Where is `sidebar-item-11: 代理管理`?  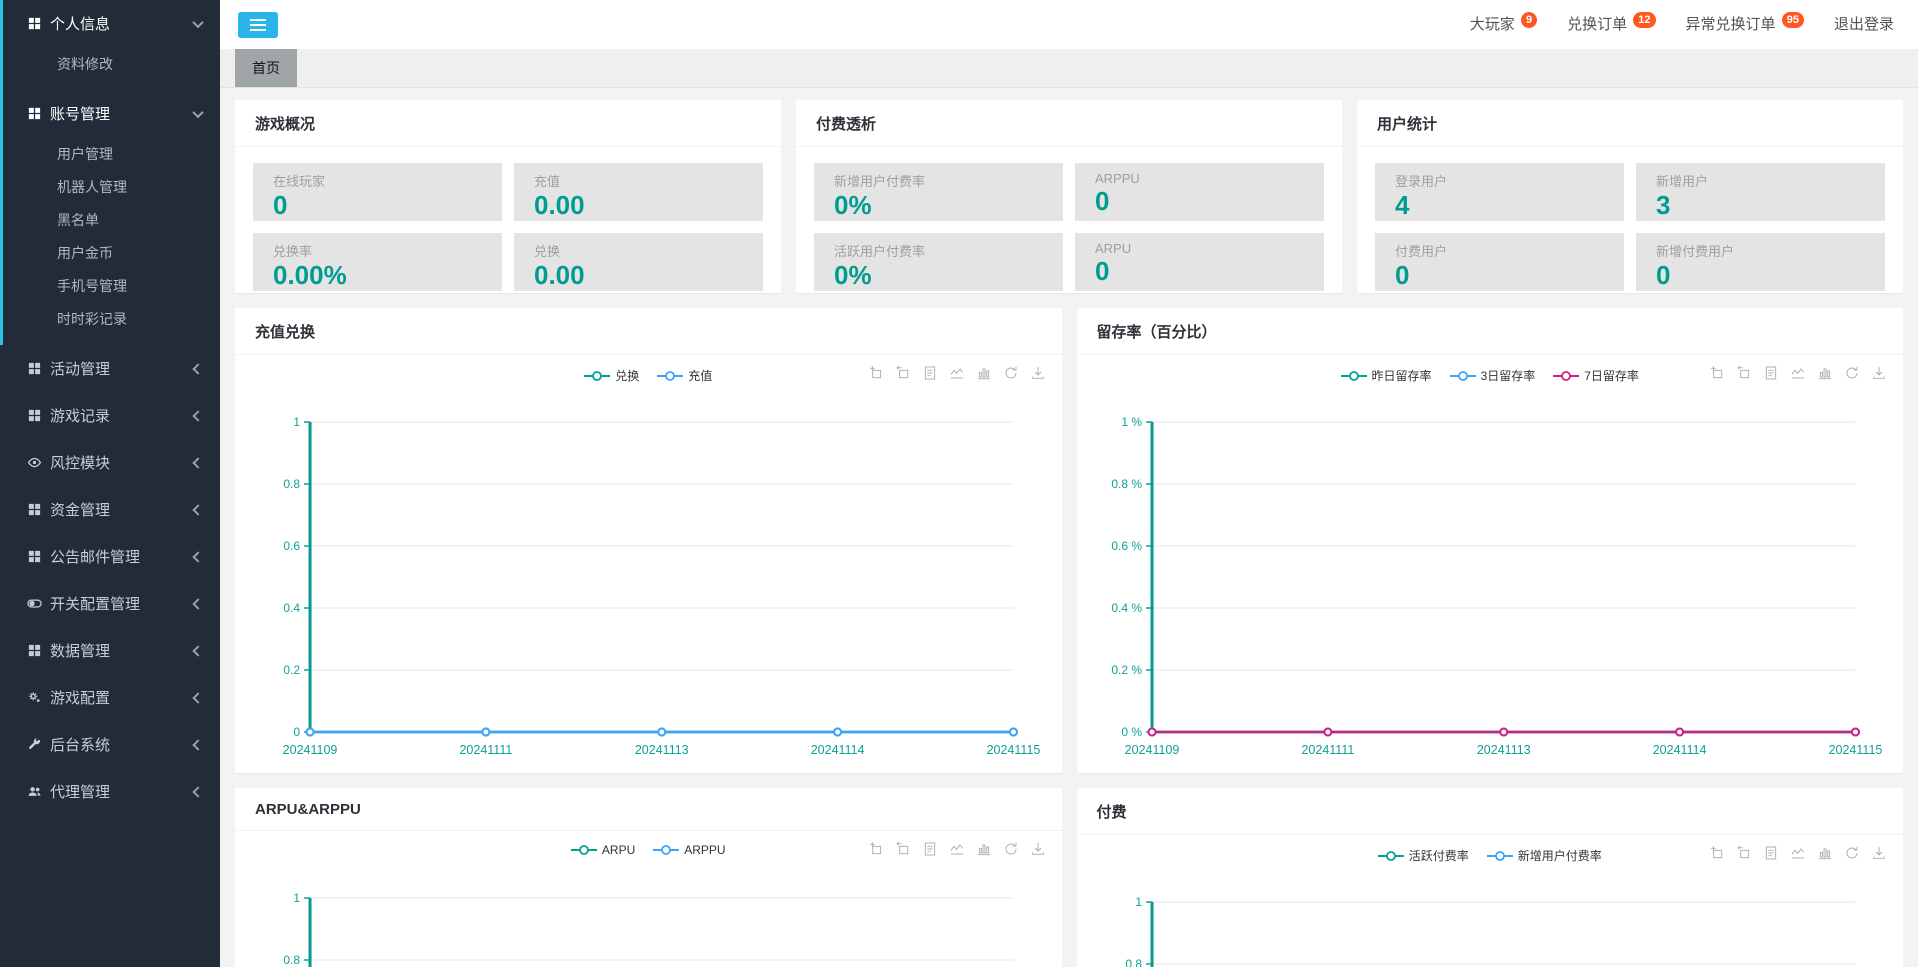
sidebar-item-11: 代理管理 is located at coordinates (110, 791).